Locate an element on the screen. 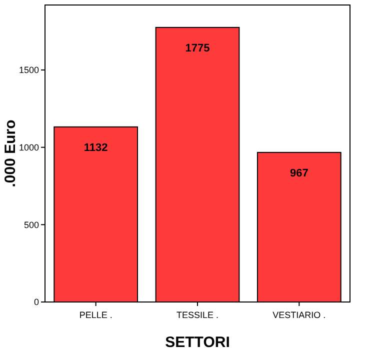  y-tick-label: 1500 is located at coordinates (28, 70).